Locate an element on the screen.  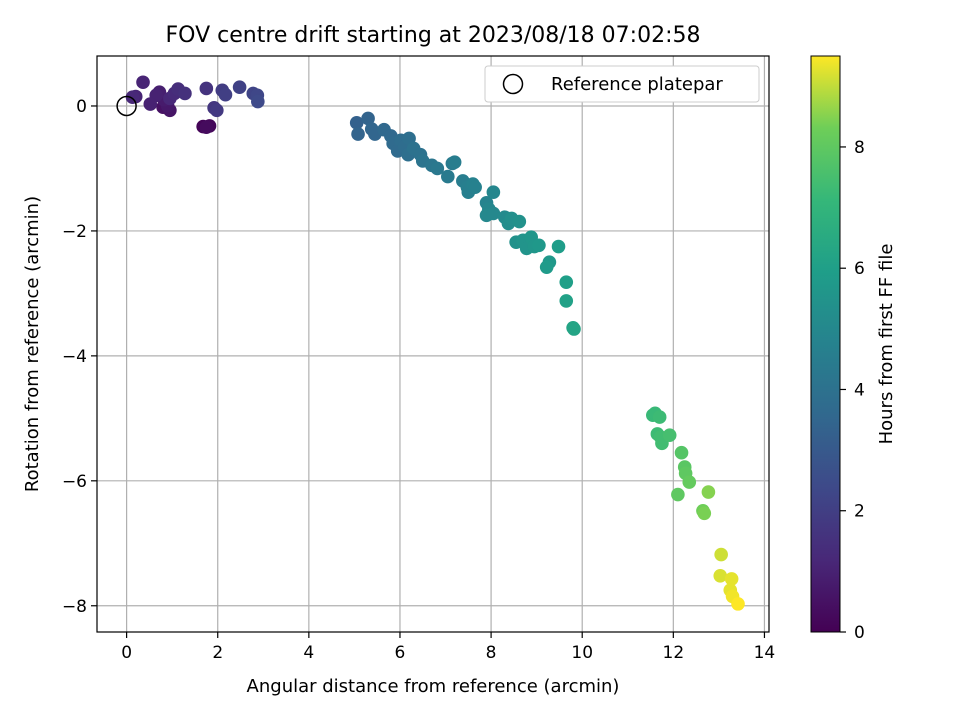
colorbar-tick-label: 8 is located at coordinates (859, 148).